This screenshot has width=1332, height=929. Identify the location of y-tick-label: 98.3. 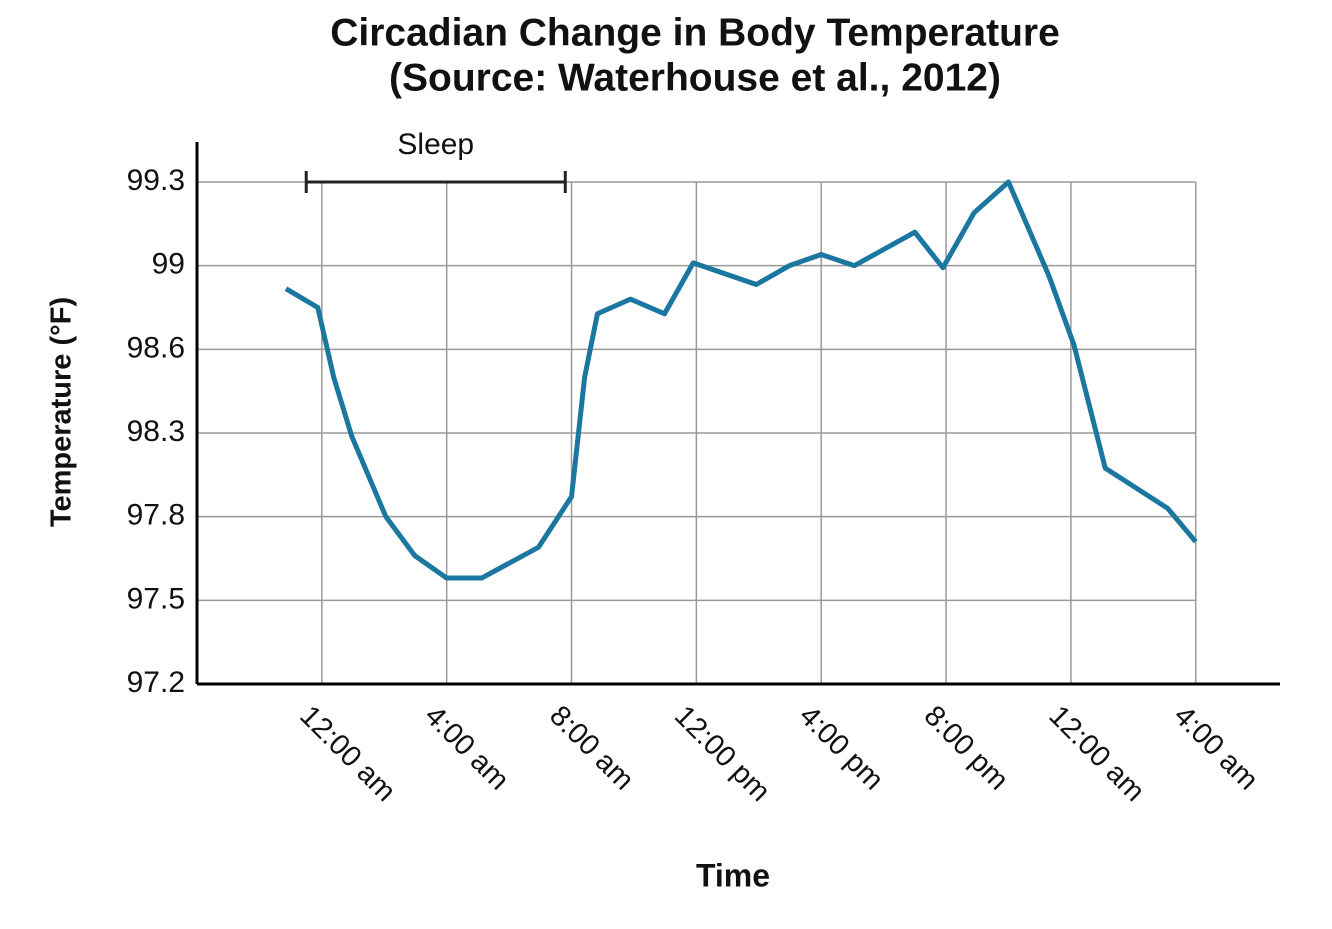
(156, 431).